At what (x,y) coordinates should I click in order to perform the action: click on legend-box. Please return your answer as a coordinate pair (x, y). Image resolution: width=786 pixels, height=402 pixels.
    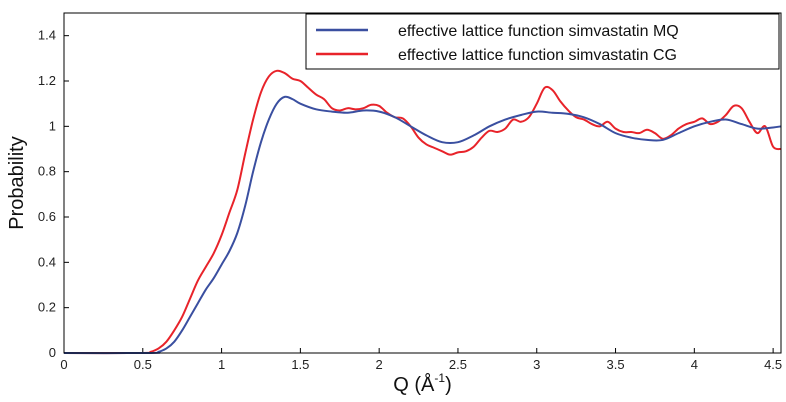
    Looking at the image, I should click on (542, 41).